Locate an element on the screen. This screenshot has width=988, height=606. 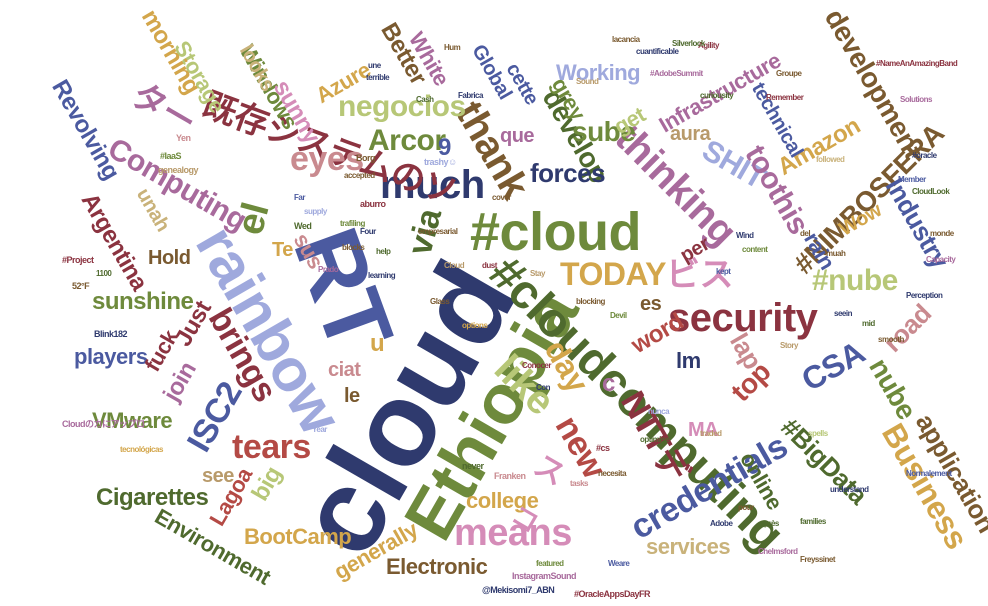
word-much: much is located at coordinates (432, 185).